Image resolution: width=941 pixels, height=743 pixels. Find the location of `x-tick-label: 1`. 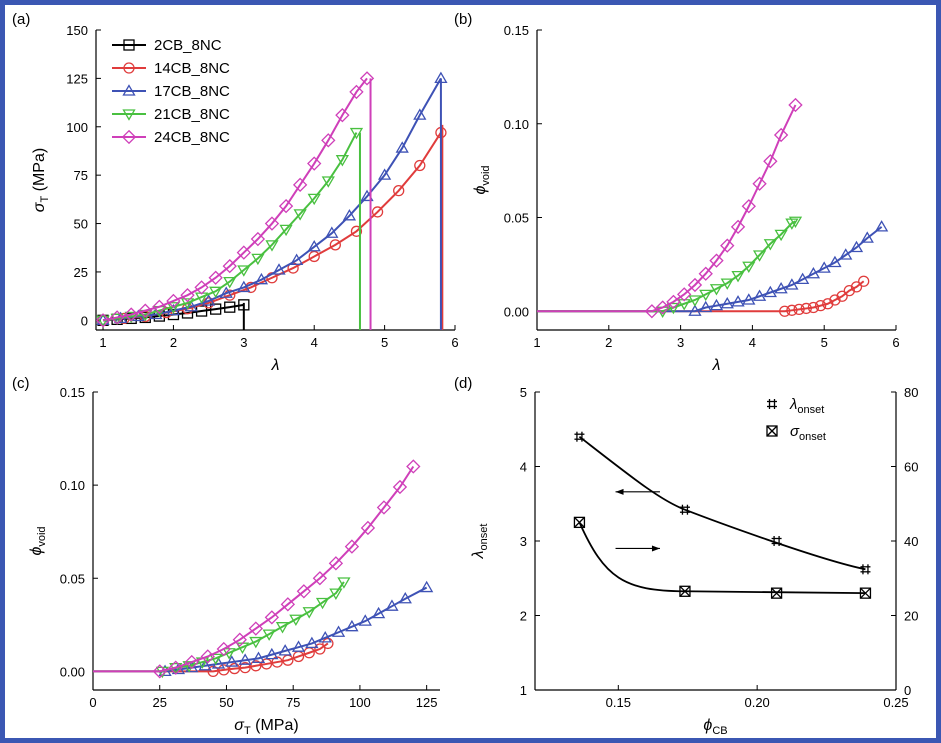

x-tick-label: 1 is located at coordinates (536, 342).